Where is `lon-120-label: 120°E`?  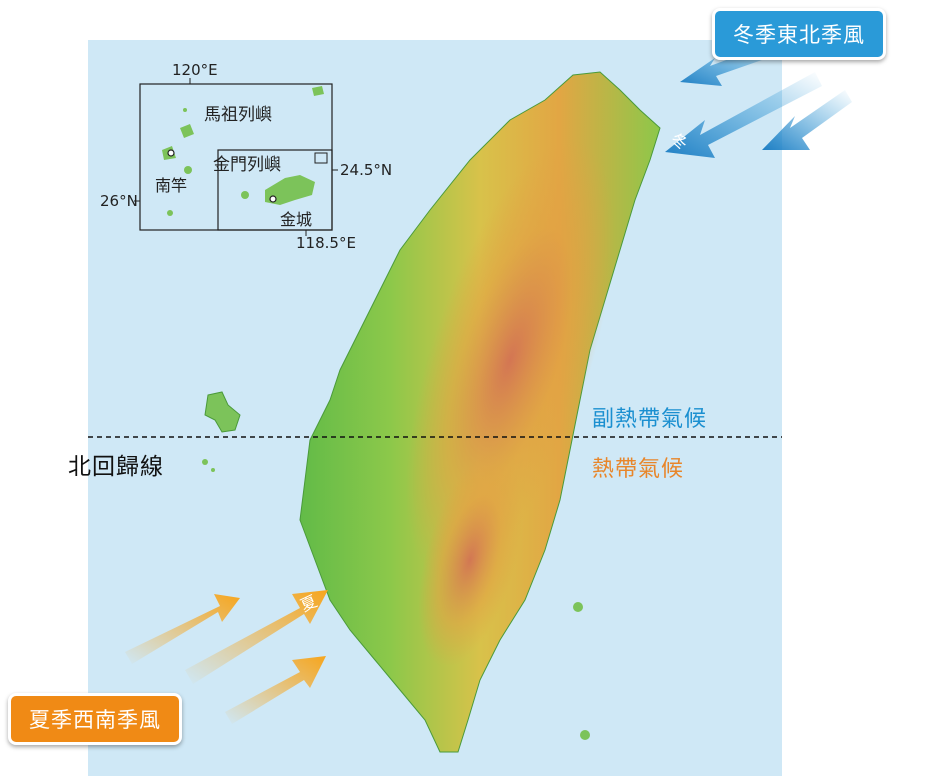 lon-120-label: 120°E is located at coordinates (195, 70).